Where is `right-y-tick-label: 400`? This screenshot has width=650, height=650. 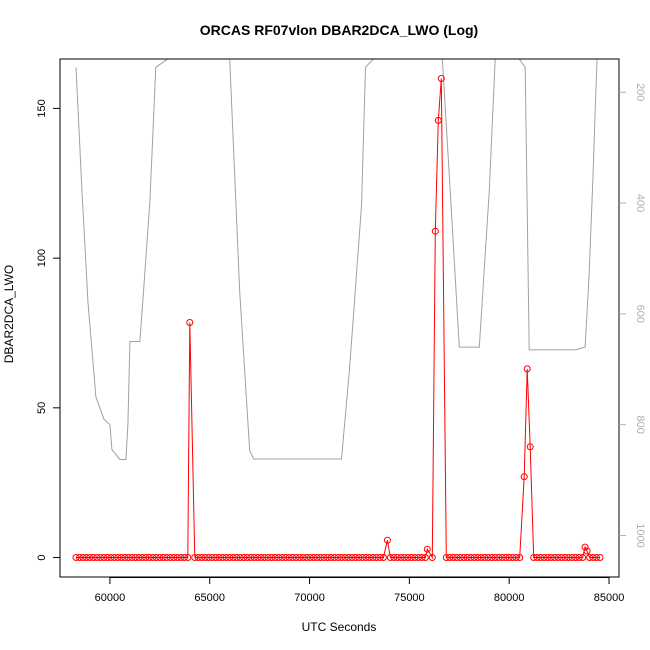
right-y-tick-label: 400 is located at coordinates (640, 203).